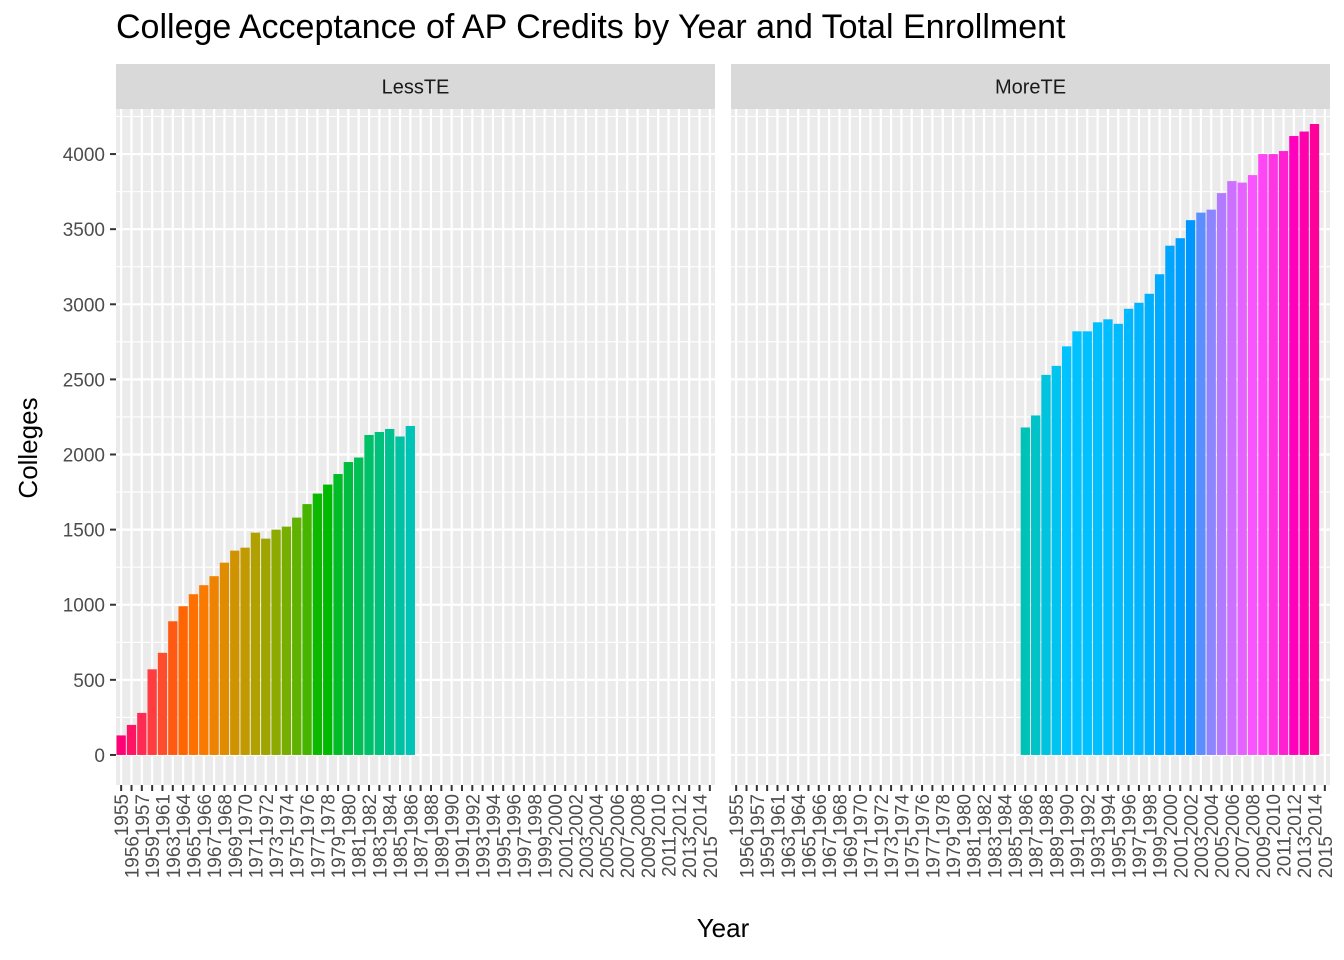  What do you see at coordinates (535, 815) in the screenshot?
I see `x-tick-label: 1998` at bounding box center [535, 815].